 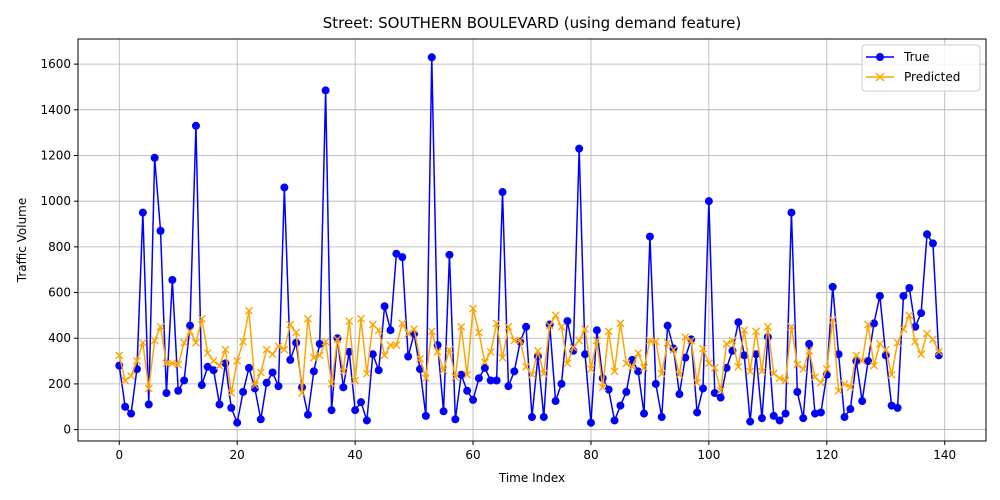 I want to click on y-tick-label: 1000, so click(x=55, y=201).